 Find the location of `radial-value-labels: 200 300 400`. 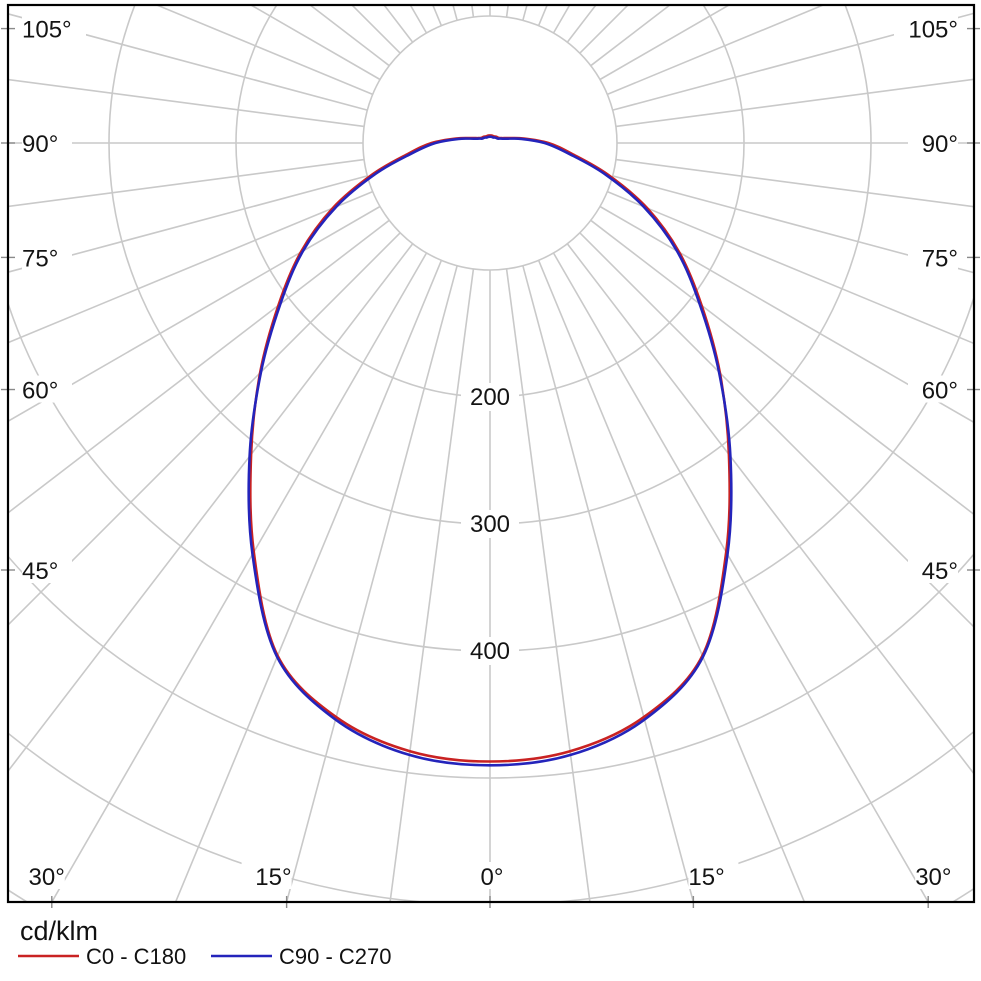

radial-value-labels: 200 300 400 is located at coordinates (490, 524).